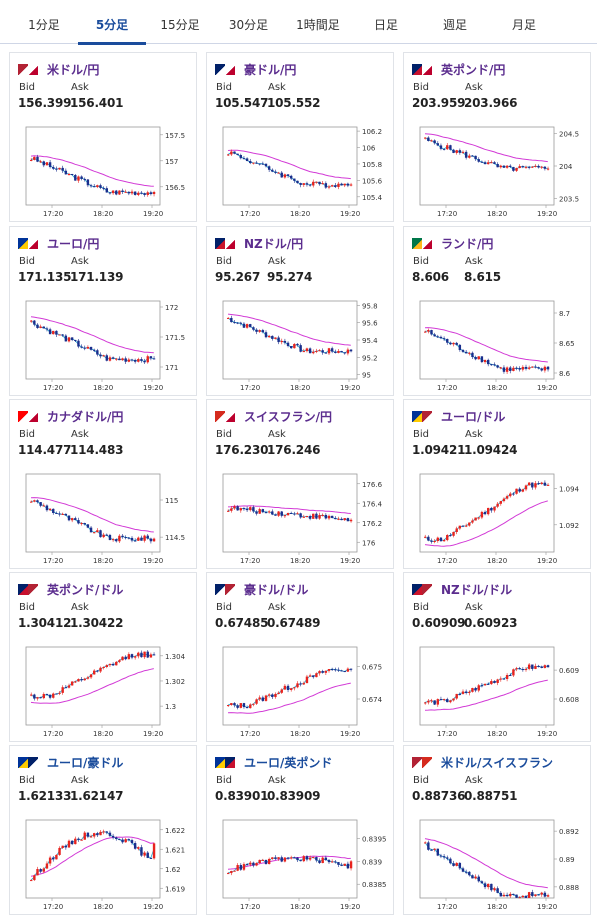  I want to click on bid-value: 8.606, so click(430, 277).